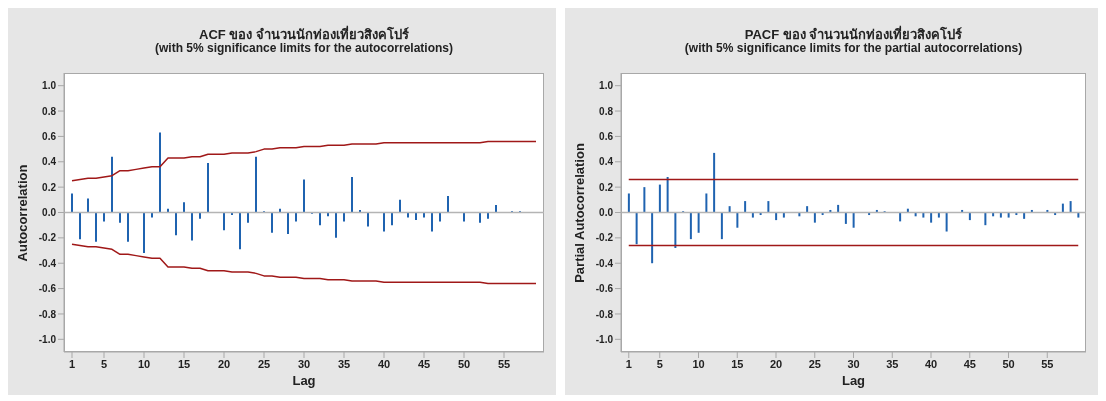 This screenshot has width=1106, height=401. Describe the element at coordinates (384, 363) in the screenshot. I see `x-tick-label: 40` at that location.